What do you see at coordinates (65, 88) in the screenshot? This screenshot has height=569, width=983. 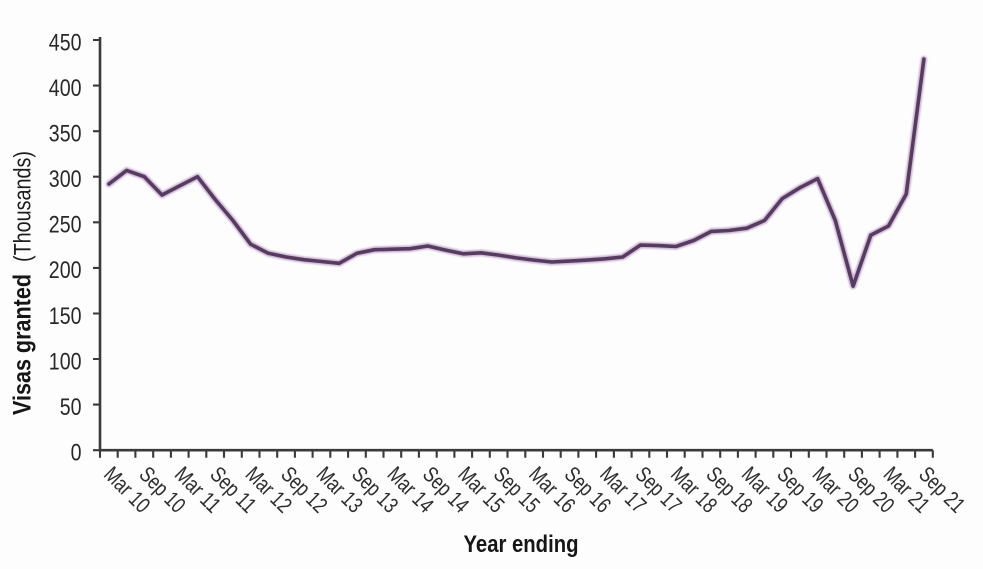 I see `svg-text: 400` at bounding box center [65, 88].